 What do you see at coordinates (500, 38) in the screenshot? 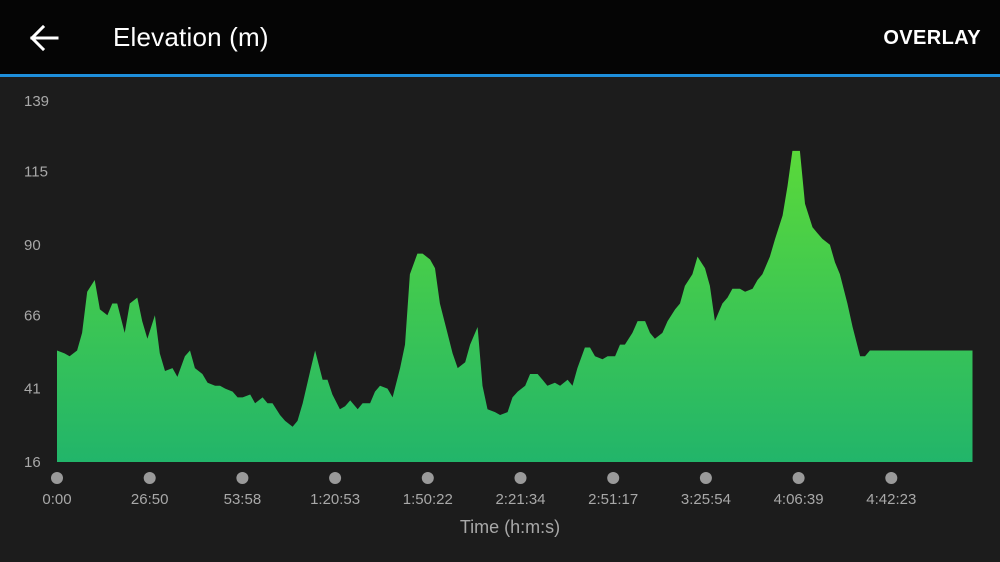
I see `app-header: Elevation (m) OVERLAY` at bounding box center [500, 38].